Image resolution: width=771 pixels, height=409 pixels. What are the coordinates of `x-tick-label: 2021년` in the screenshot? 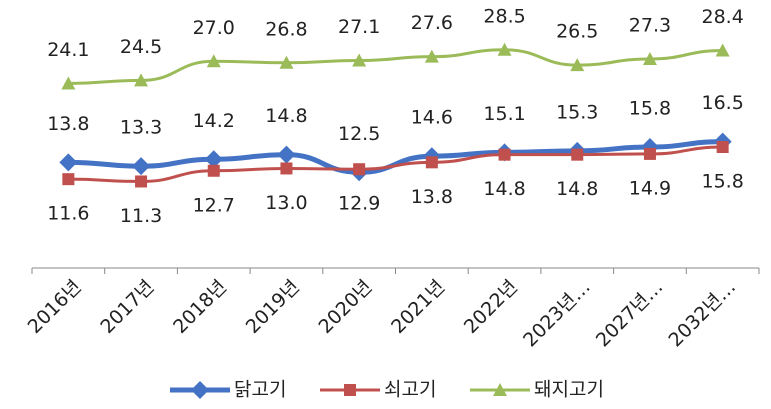 It's located at (418, 307).